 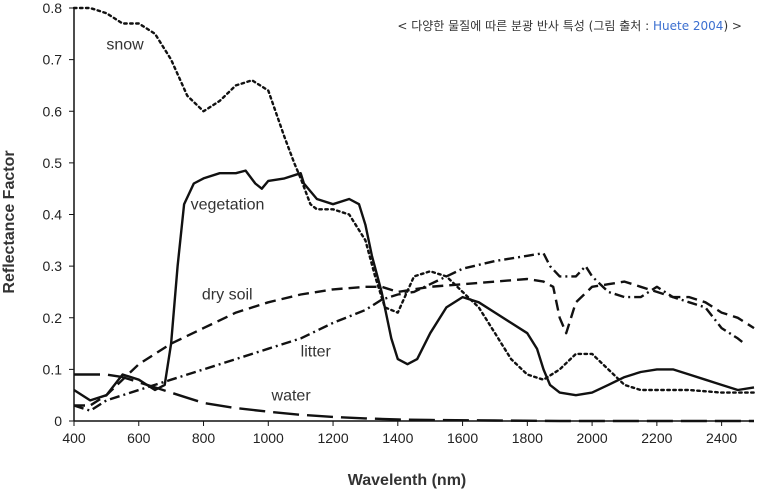 What do you see at coordinates (53, 266) in the screenshot?
I see `y-tick-label: 0.3` at bounding box center [53, 266].